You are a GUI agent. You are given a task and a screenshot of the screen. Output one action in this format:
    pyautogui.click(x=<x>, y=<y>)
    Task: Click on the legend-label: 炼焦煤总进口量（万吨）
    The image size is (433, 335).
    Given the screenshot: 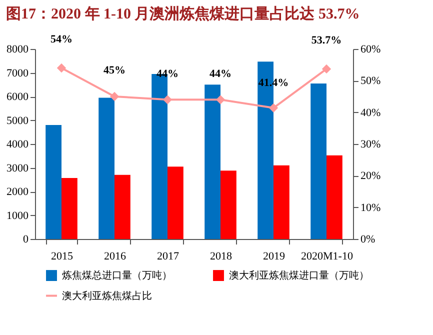 What is the action you would take?
    pyautogui.click(x=117, y=276)
    